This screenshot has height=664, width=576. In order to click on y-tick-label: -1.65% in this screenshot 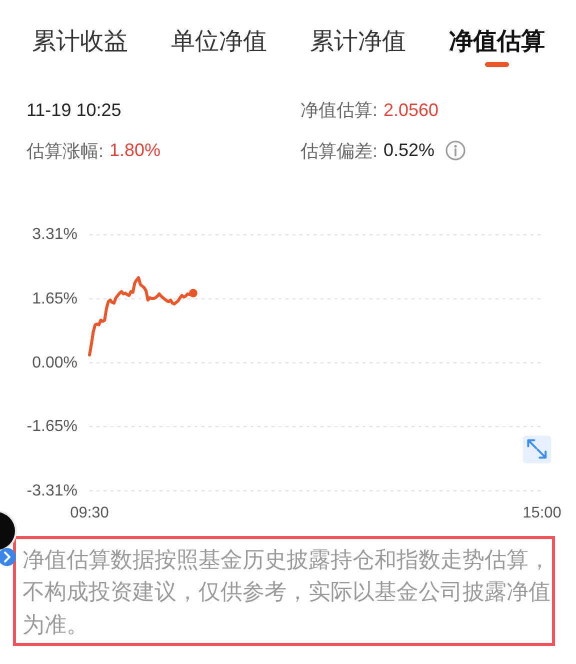, I will do `click(52, 427)`.